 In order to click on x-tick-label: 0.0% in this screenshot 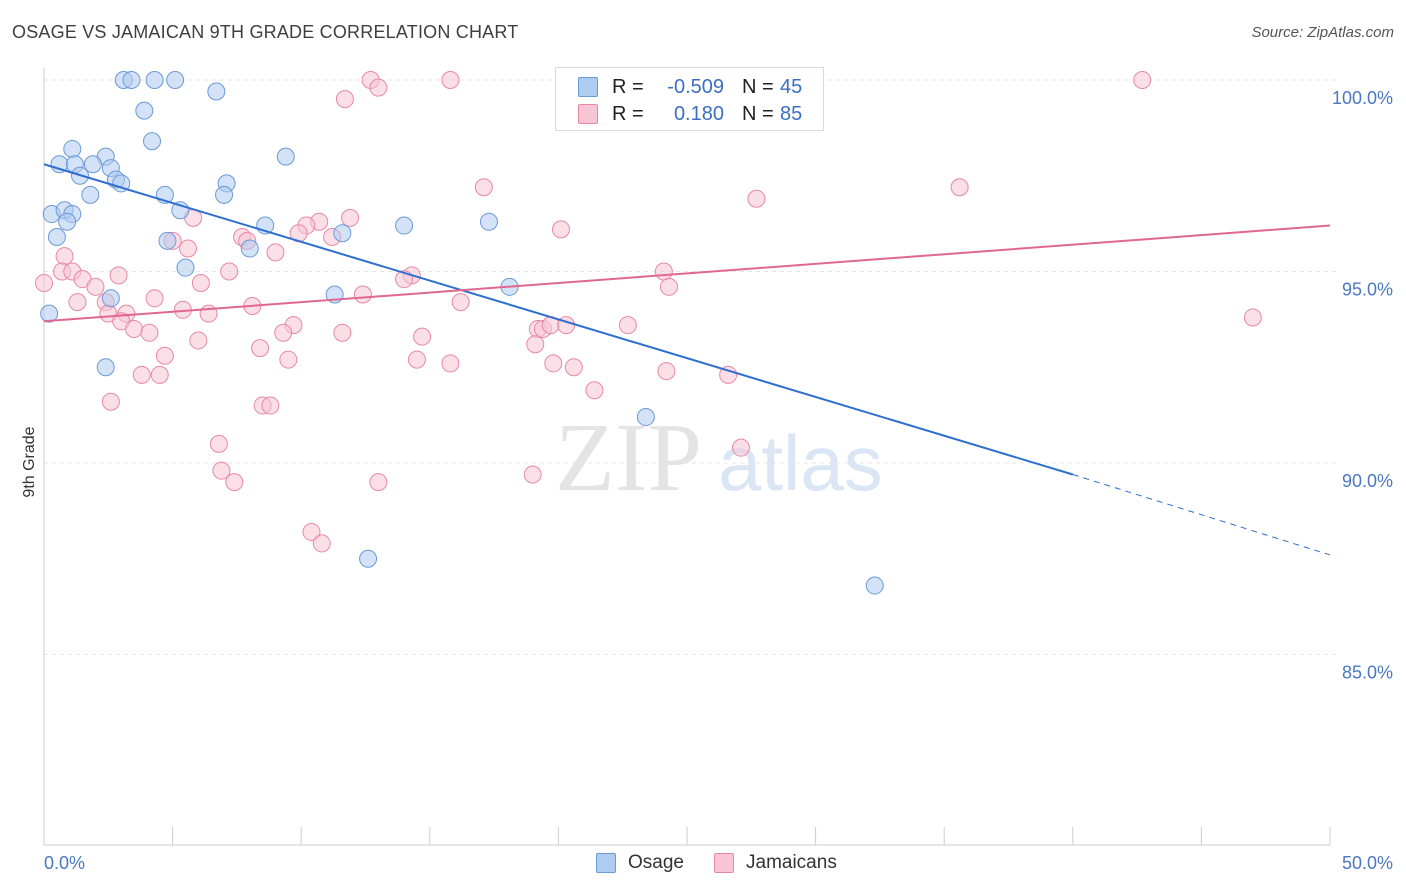, I will do `click(64, 863)`.